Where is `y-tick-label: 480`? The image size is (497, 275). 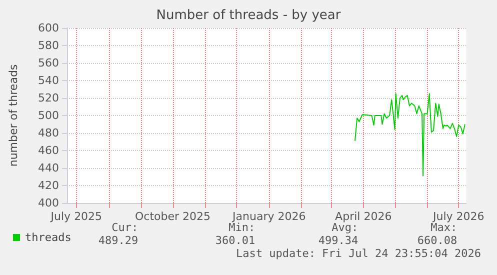 y-tick-label: 480 is located at coordinates (48, 133).